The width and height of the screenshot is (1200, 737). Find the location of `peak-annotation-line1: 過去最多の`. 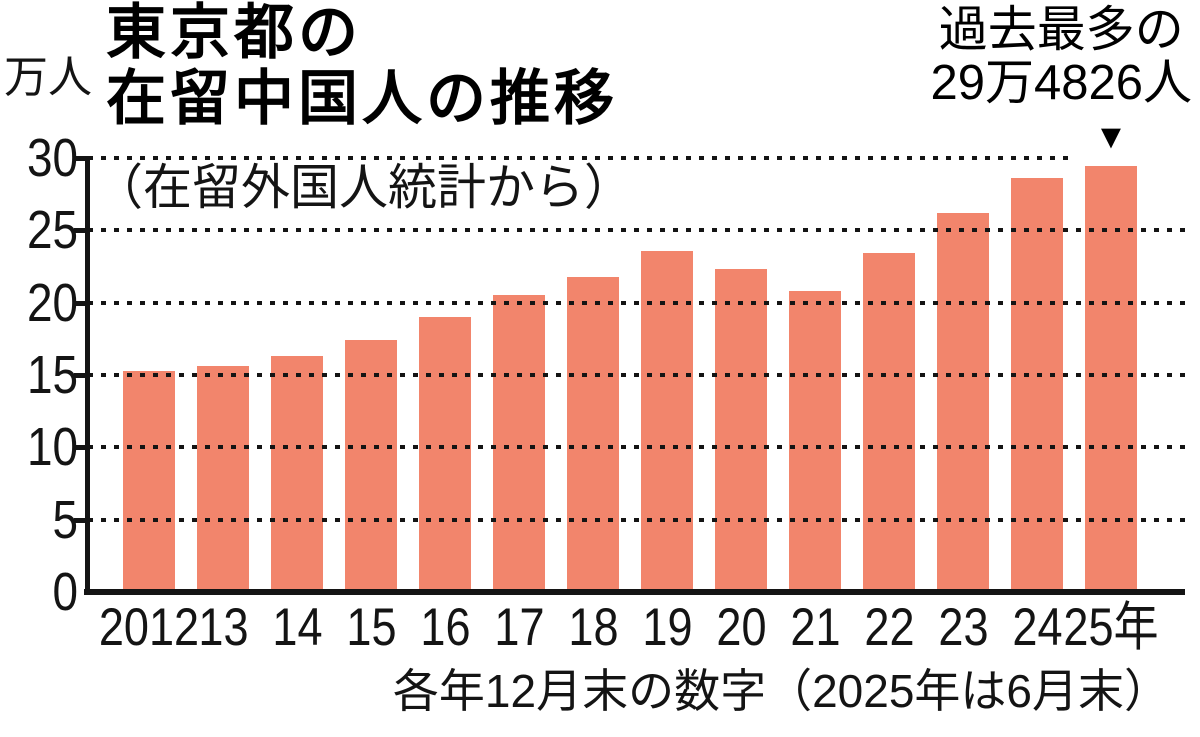

peak-annotation-line1: 過去最多の is located at coordinates (1061, 30).